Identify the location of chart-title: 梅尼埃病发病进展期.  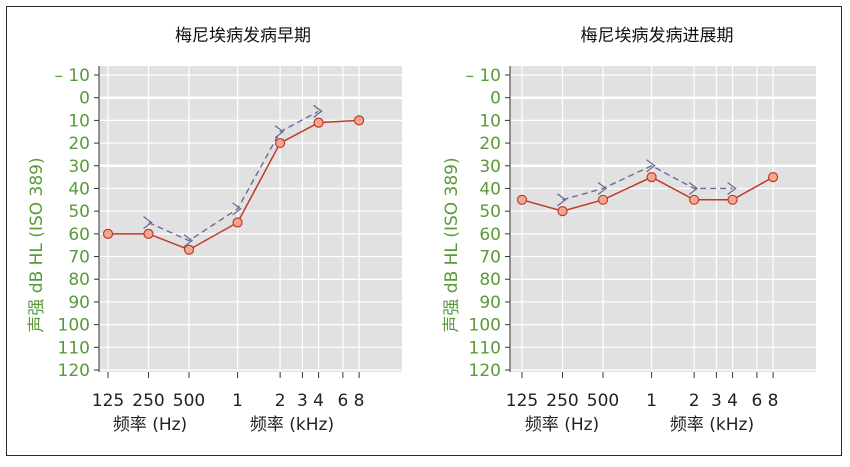
(657, 36).